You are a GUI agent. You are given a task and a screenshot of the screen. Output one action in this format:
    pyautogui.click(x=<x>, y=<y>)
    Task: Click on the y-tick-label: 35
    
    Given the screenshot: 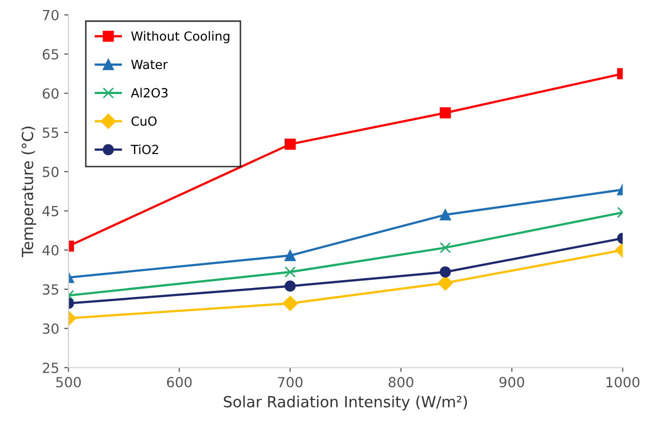 What is the action you would take?
    pyautogui.click(x=50, y=289)
    